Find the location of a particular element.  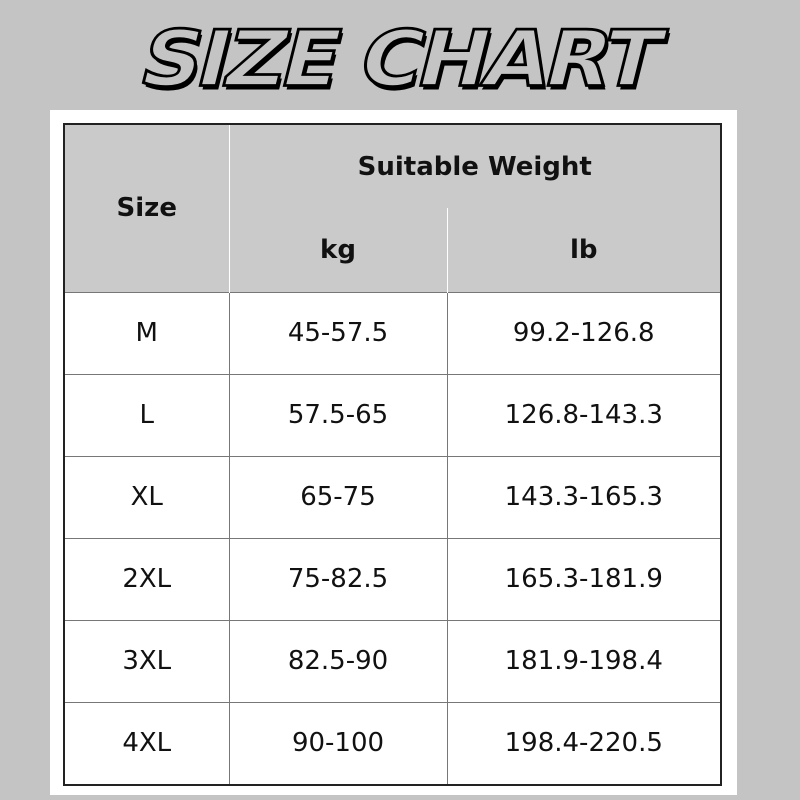

header-suitable-weight: Suitable Weight is located at coordinates (474, 166).